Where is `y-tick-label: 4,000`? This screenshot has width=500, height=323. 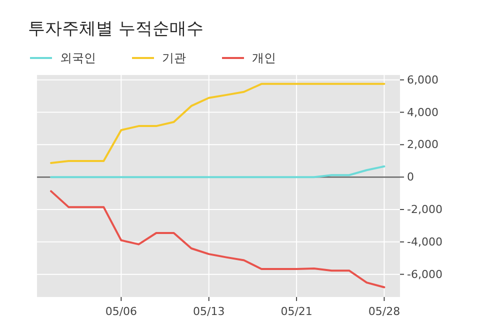 y-tick-label: 4,000 is located at coordinates (422, 112).